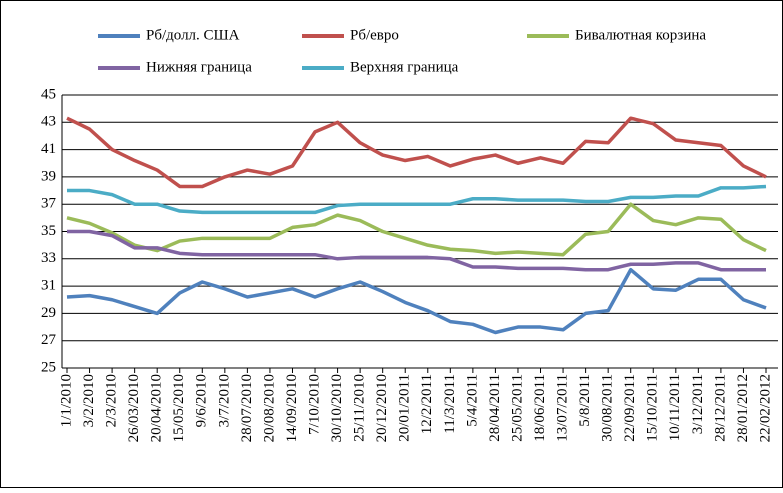 Image resolution: width=783 pixels, height=493 pixels. I want to click on x-tick-label: 5/8/2011, so click(585, 400).